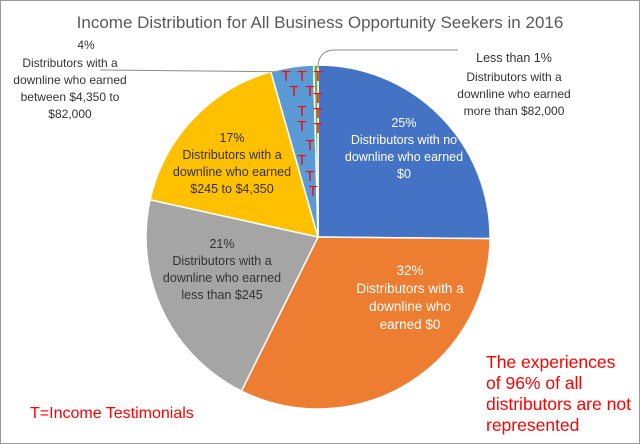 The height and width of the screenshot is (444, 640). I want to click on slice-percent-label: 17%, so click(231, 138).